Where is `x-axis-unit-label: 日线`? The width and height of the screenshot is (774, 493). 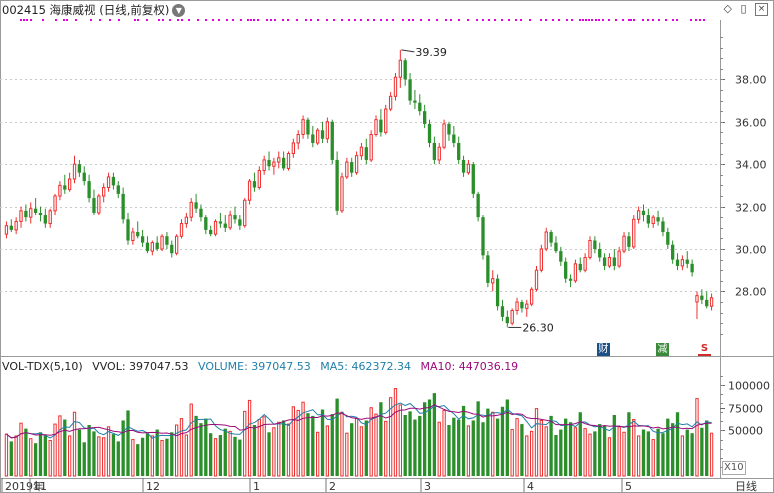
x-axis-unit-label: 日线 is located at coordinates (746, 486).